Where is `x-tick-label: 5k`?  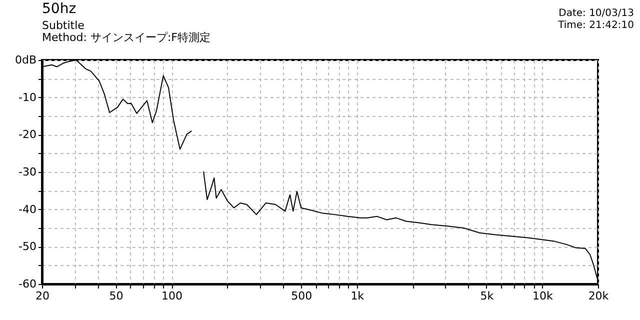 x-tick-label: 5k is located at coordinates (487, 296).